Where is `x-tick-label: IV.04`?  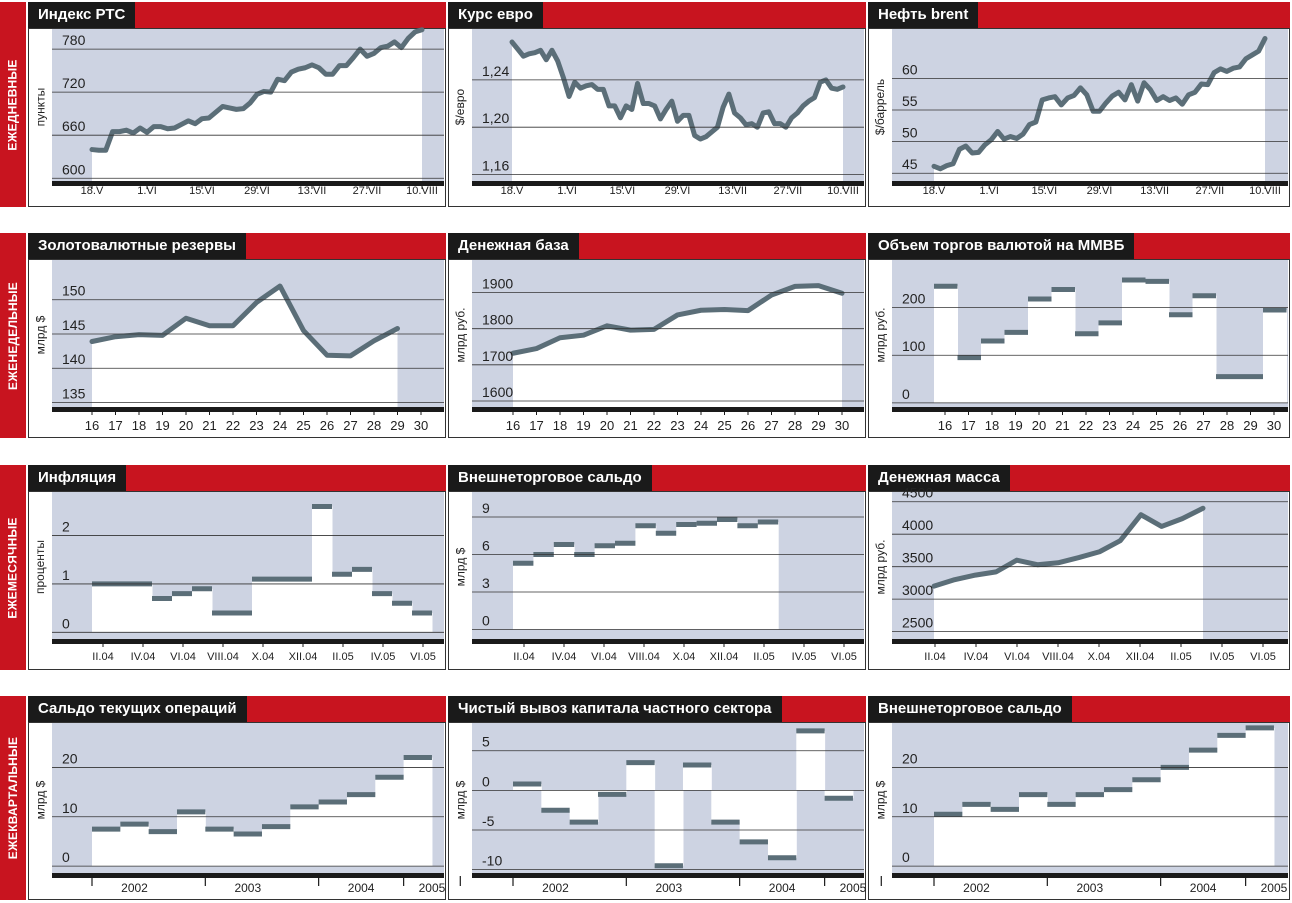
x-tick-label: IV.04 is located at coordinates (564, 657).